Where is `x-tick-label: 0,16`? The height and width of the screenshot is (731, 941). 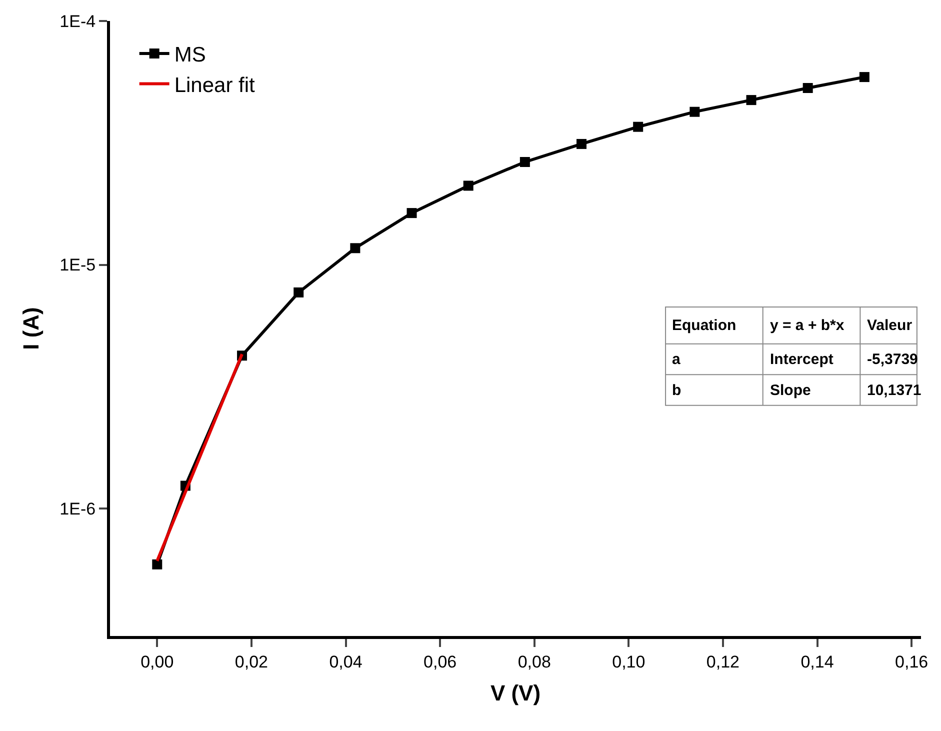
x-tick-label: 0,16 is located at coordinates (911, 662).